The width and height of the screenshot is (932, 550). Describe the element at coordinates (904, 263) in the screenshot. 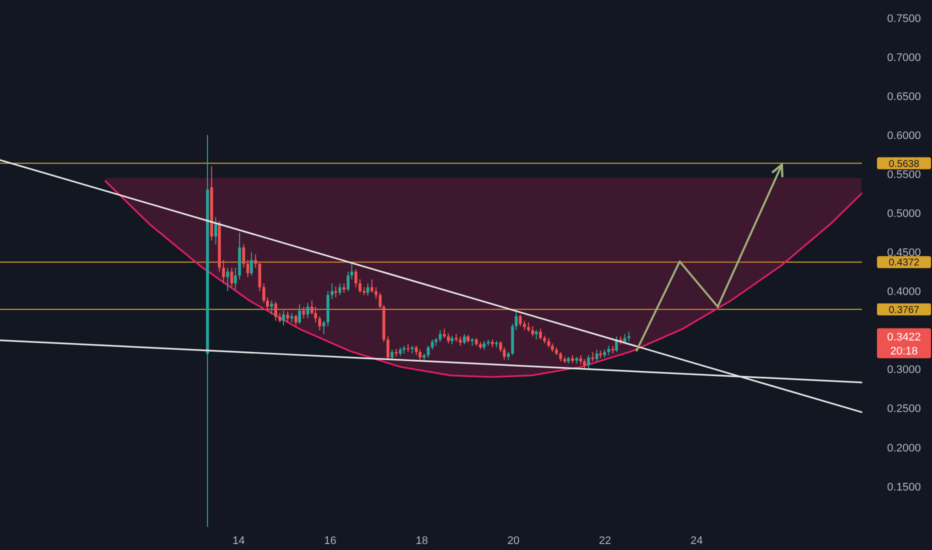

I see `ref-line-label: 0.4372` at that location.